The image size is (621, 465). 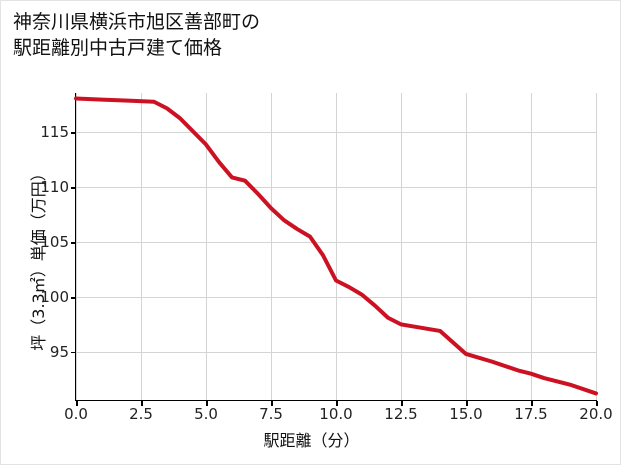 I want to click on x-tick-label: 20.0, so click(x=596, y=414).